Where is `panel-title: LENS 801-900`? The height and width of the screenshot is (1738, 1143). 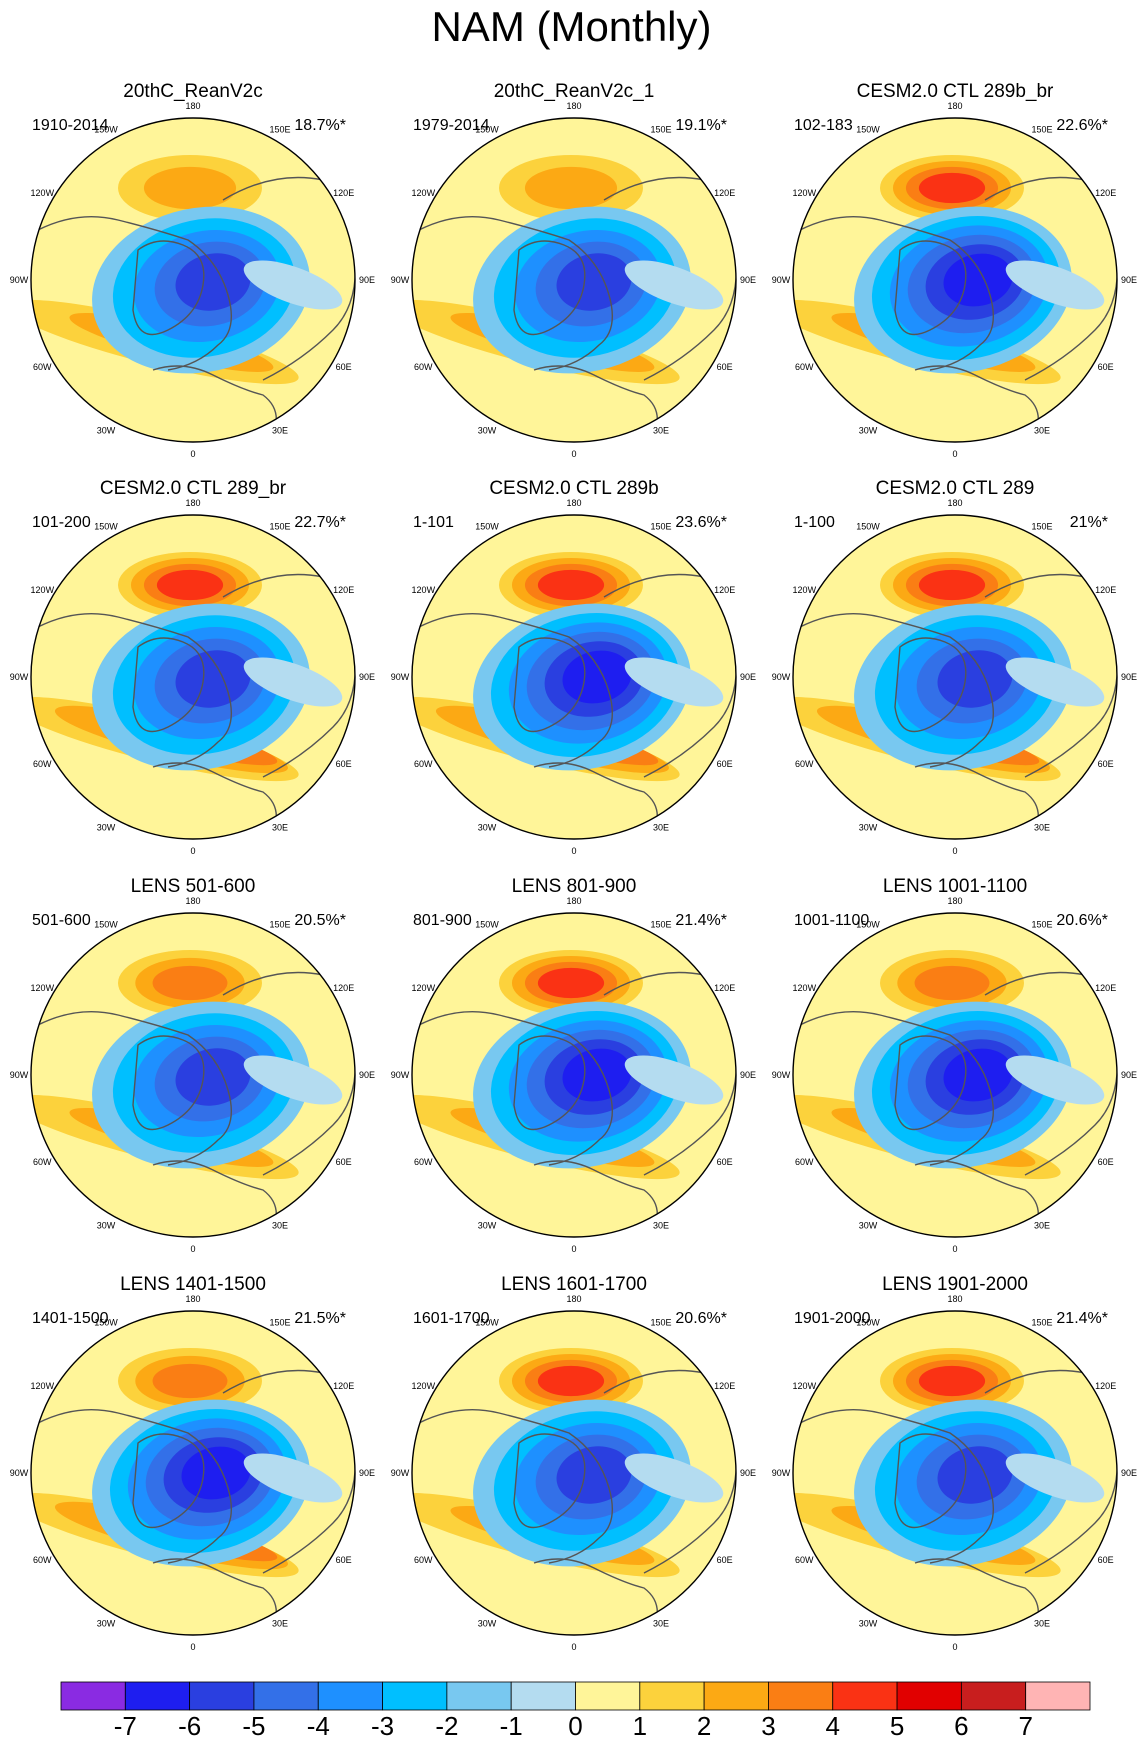 panel-title: LENS 801-900 is located at coordinates (574, 886).